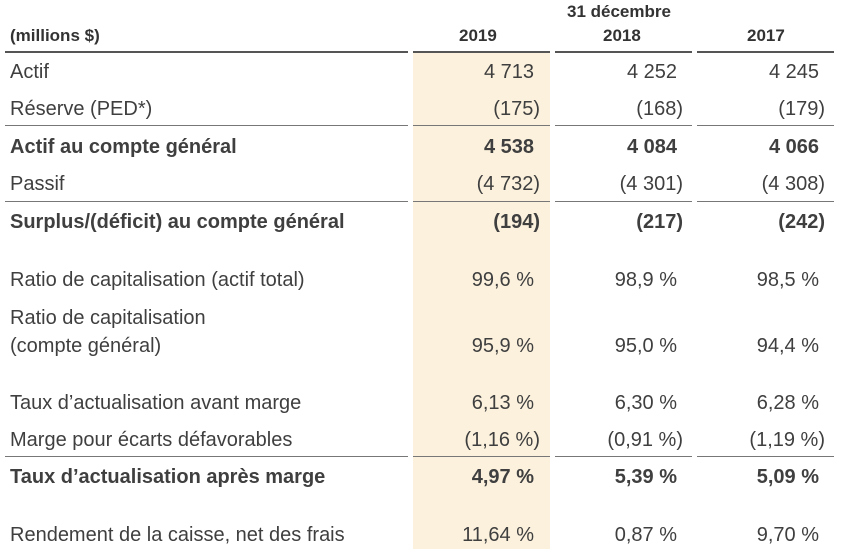  Describe the element at coordinates (81, 109) in the screenshot. I see `row-label-reserve: Réserve (PED*)` at that location.